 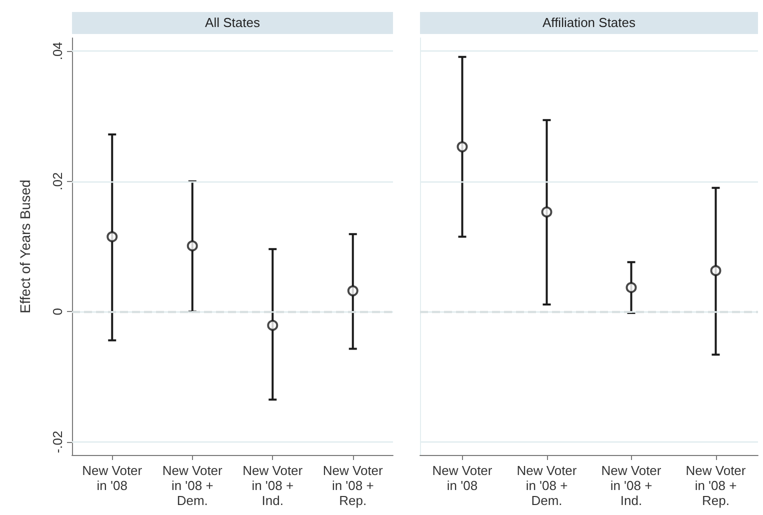 I want to click on y-tick-label: -.02, so click(x=57, y=442).